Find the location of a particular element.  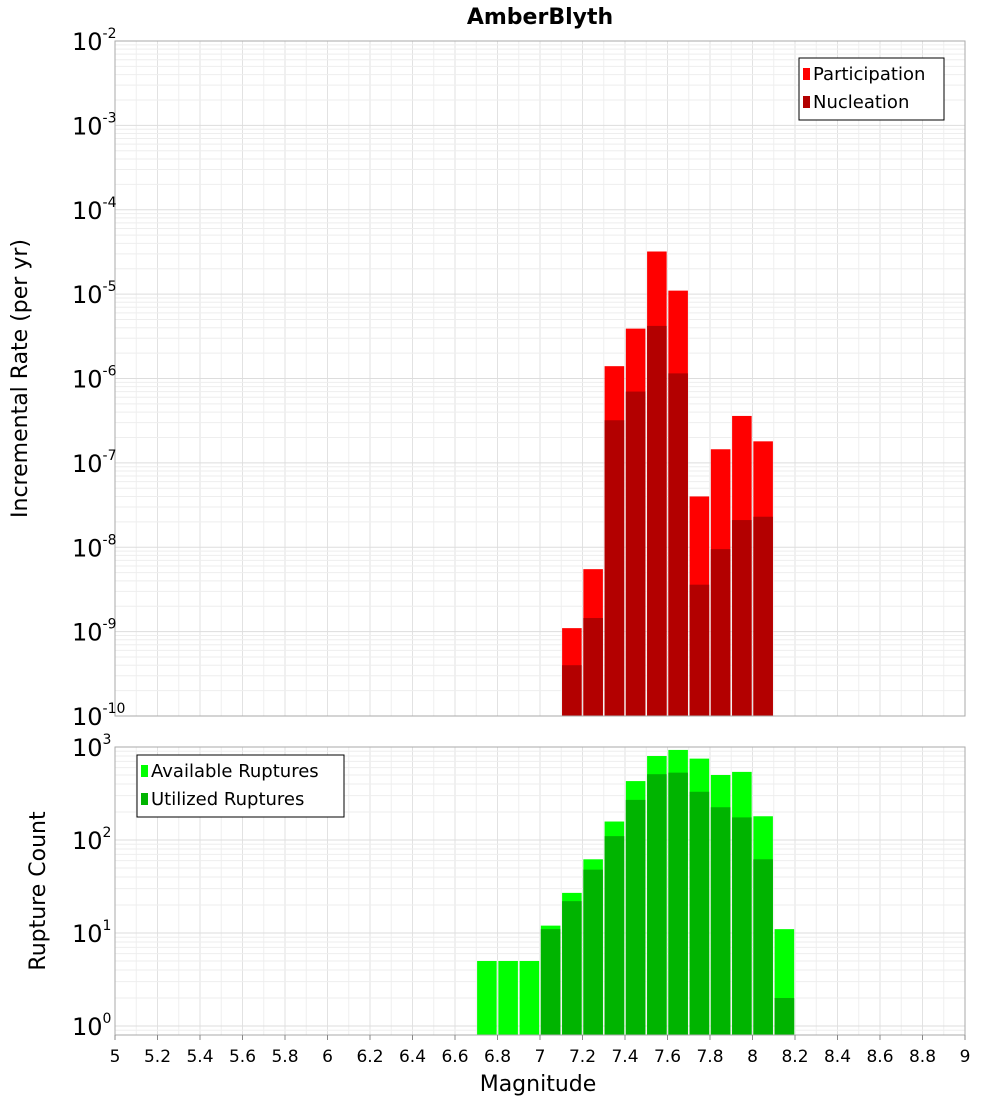

y-tick-label: 10⁻⁸ is located at coordinates (94, 547).